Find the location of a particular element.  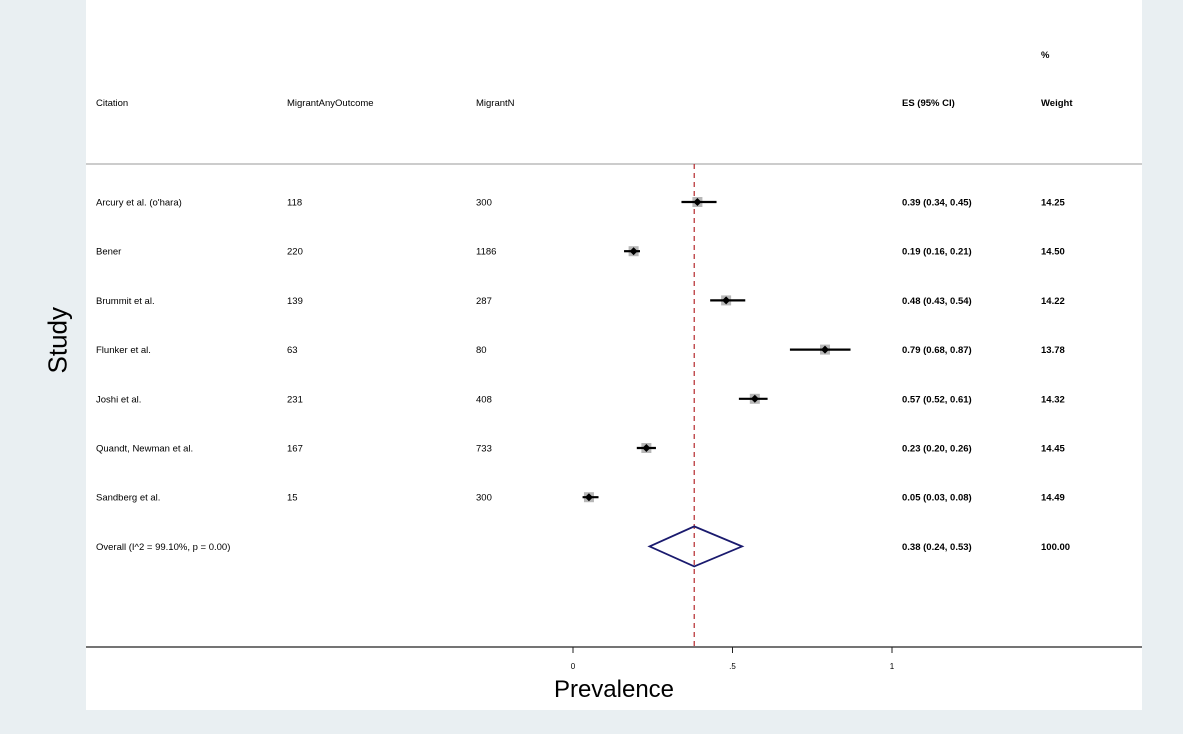

overall-weight: 100.00 is located at coordinates (1055, 547).